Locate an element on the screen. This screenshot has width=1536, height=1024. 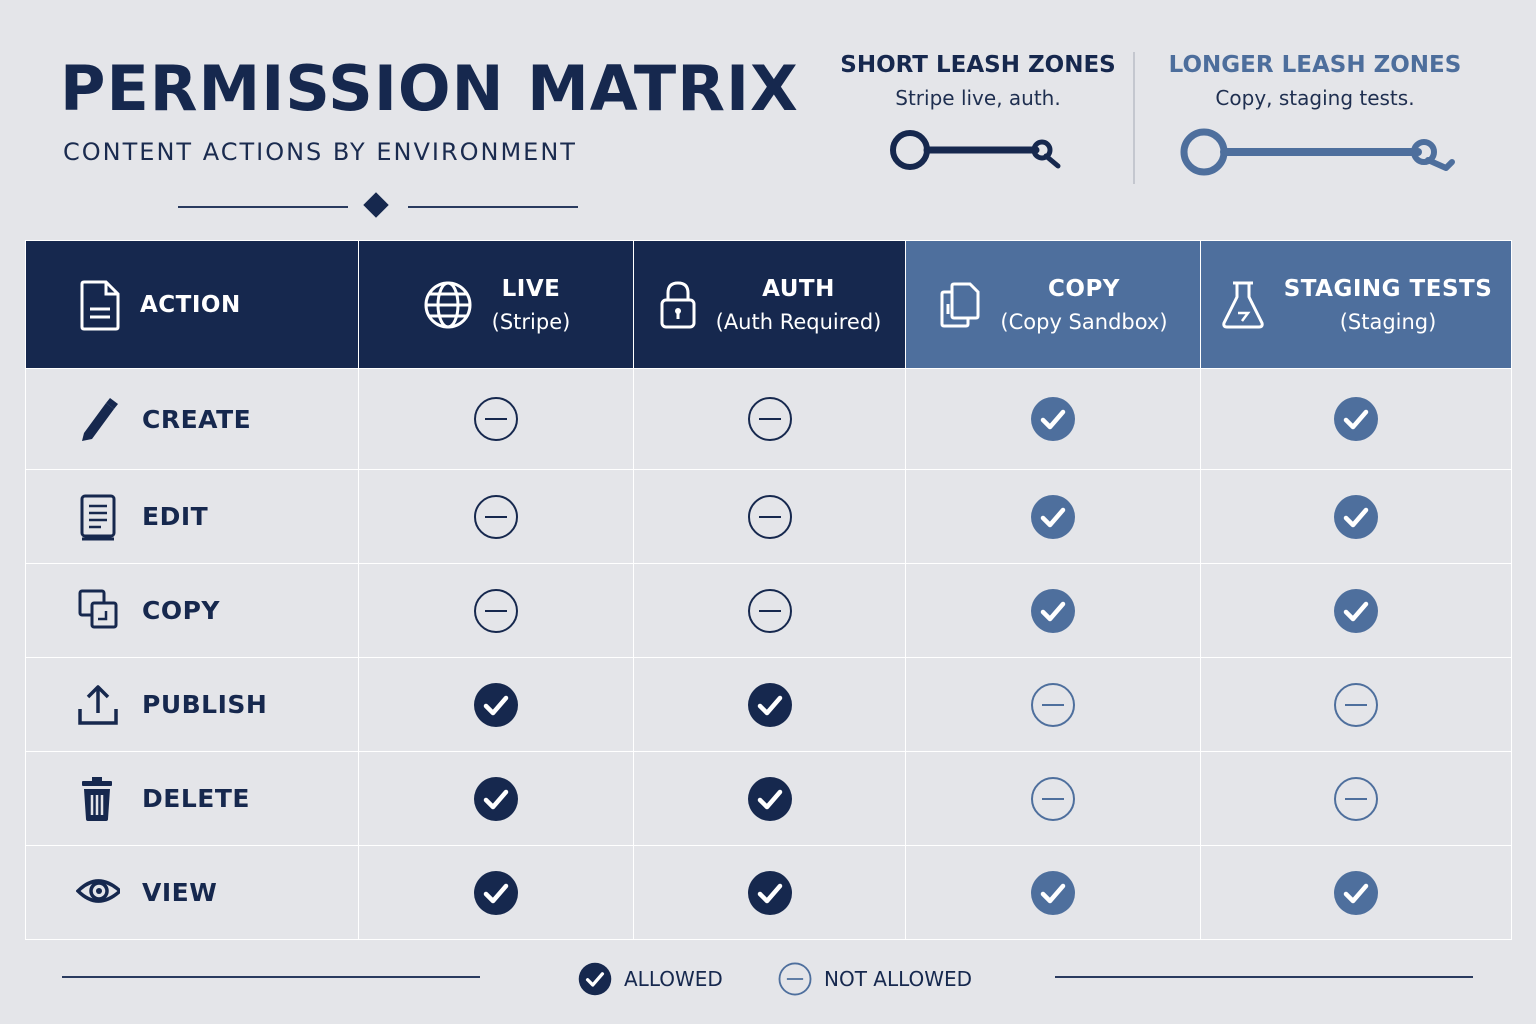
column-header-sub: (Stripe) is located at coordinates (531, 321).